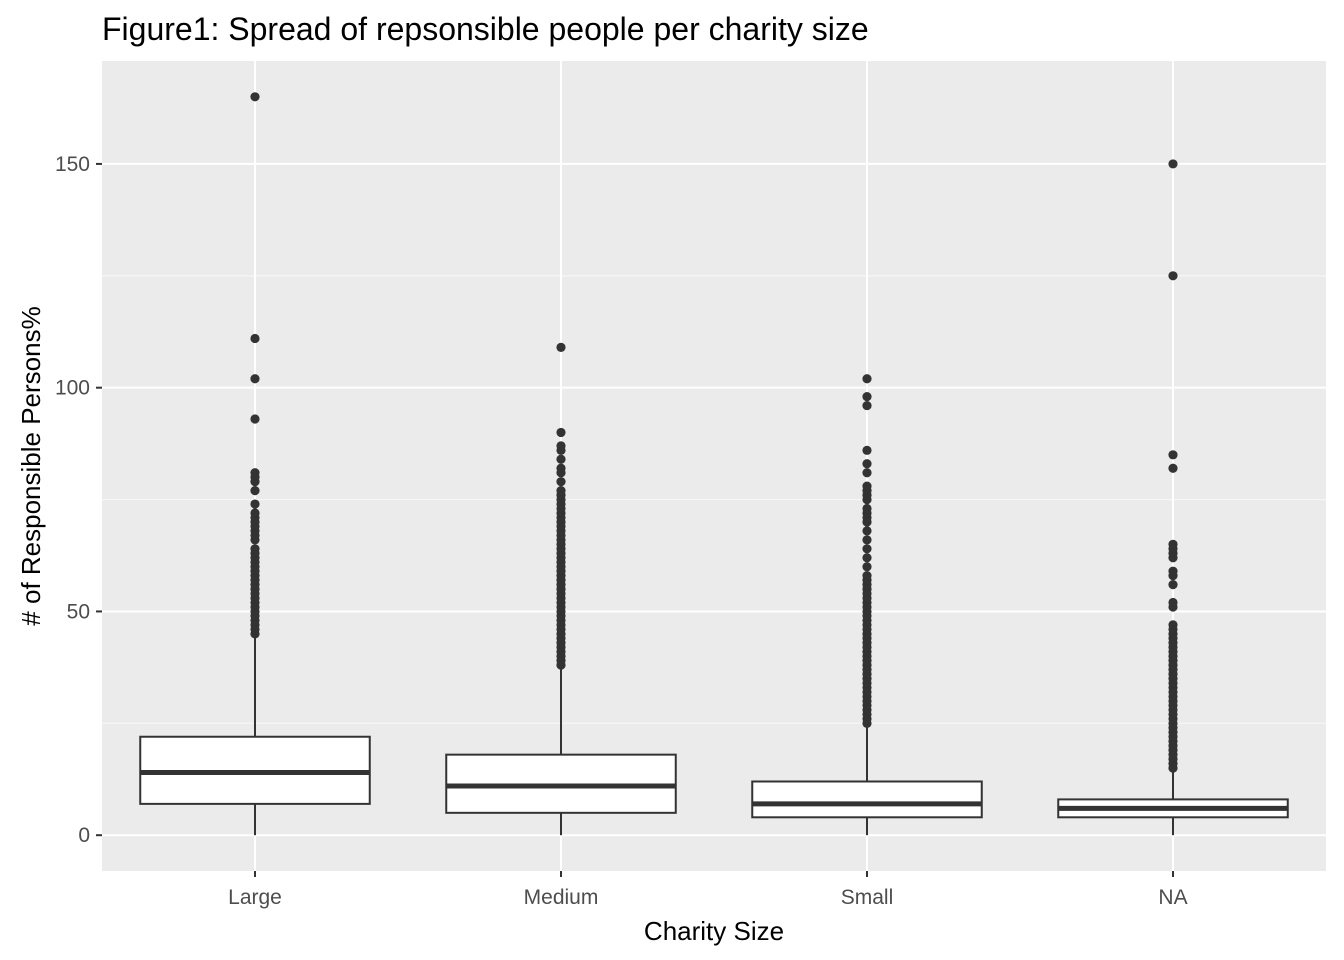 The image size is (1344, 960). What do you see at coordinates (714, 931) in the screenshot?
I see `x-axis-title: Charity Size` at bounding box center [714, 931].